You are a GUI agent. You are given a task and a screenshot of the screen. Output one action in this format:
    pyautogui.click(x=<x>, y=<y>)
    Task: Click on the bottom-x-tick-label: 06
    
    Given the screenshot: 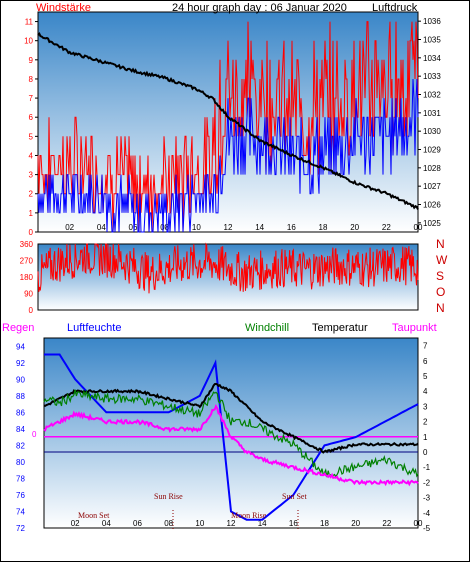 What is the action you would take?
    pyautogui.click(x=137, y=523)
    